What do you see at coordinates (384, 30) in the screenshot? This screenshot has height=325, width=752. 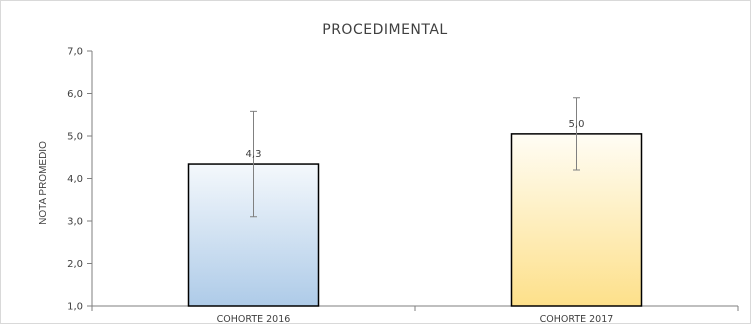 I see `chart-title: PROCEDIMENTAL` at bounding box center [384, 30].